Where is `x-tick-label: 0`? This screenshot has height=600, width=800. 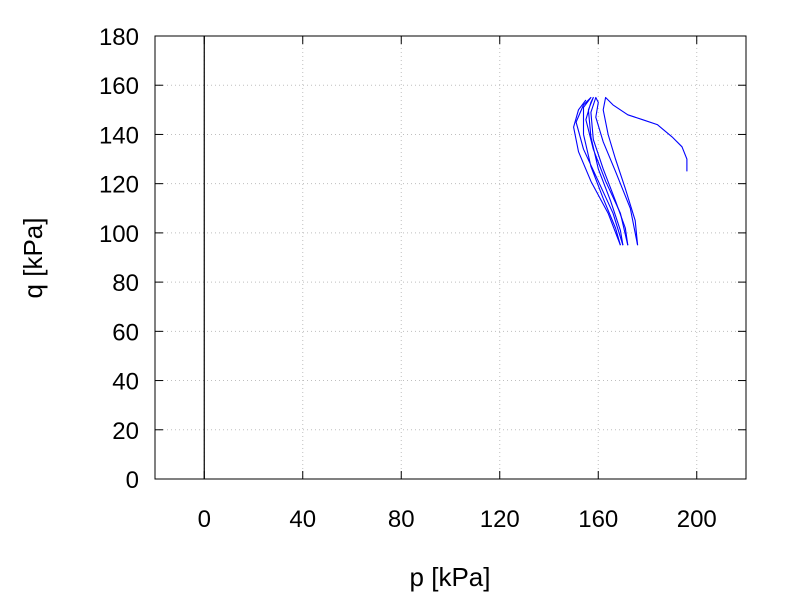 x-tick-label: 0 is located at coordinates (204, 519).